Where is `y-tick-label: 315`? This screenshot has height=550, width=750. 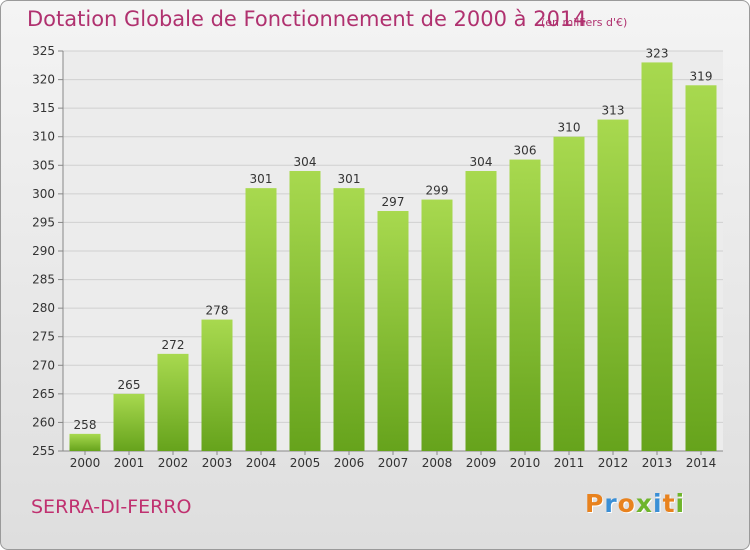
y-tick-label: 315 is located at coordinates (43, 108).